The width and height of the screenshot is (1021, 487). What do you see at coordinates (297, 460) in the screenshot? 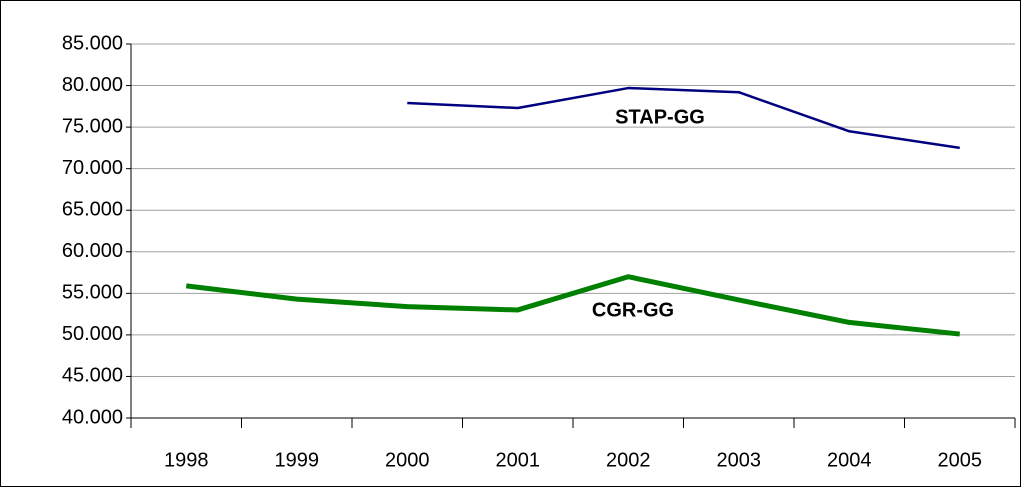
I see `x-tick-label: 1999` at bounding box center [297, 460].